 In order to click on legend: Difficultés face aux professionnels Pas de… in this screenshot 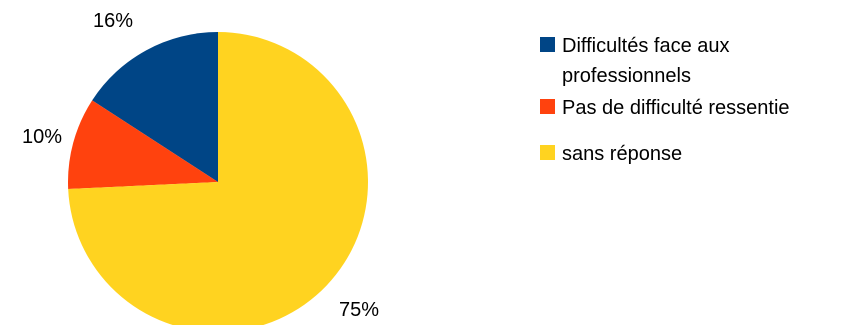, I will do `click(665, 100)`.